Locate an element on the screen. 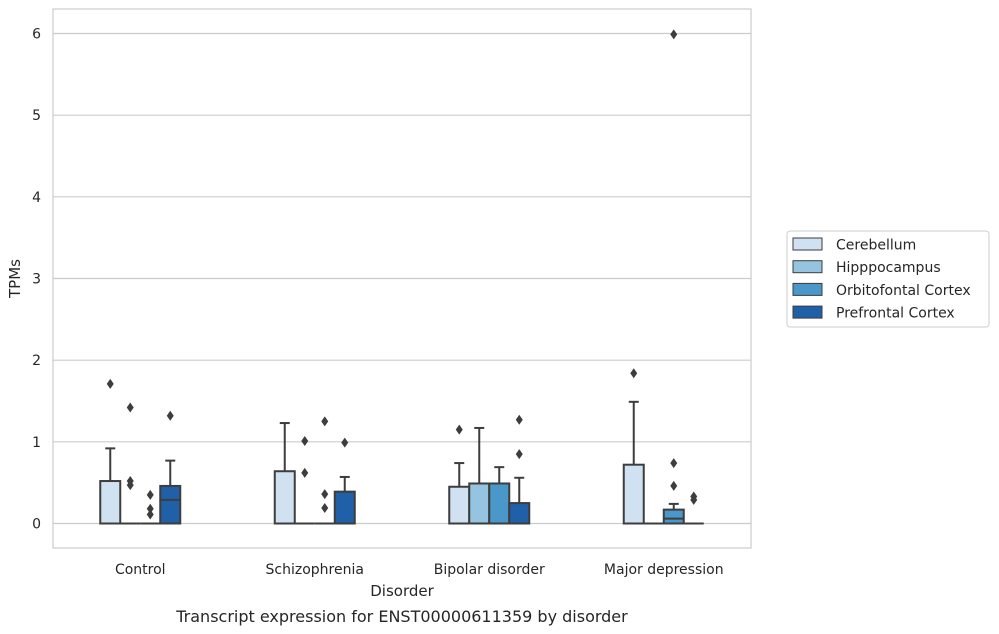  x-tick-label: Bipolar disorder is located at coordinates (489, 570).